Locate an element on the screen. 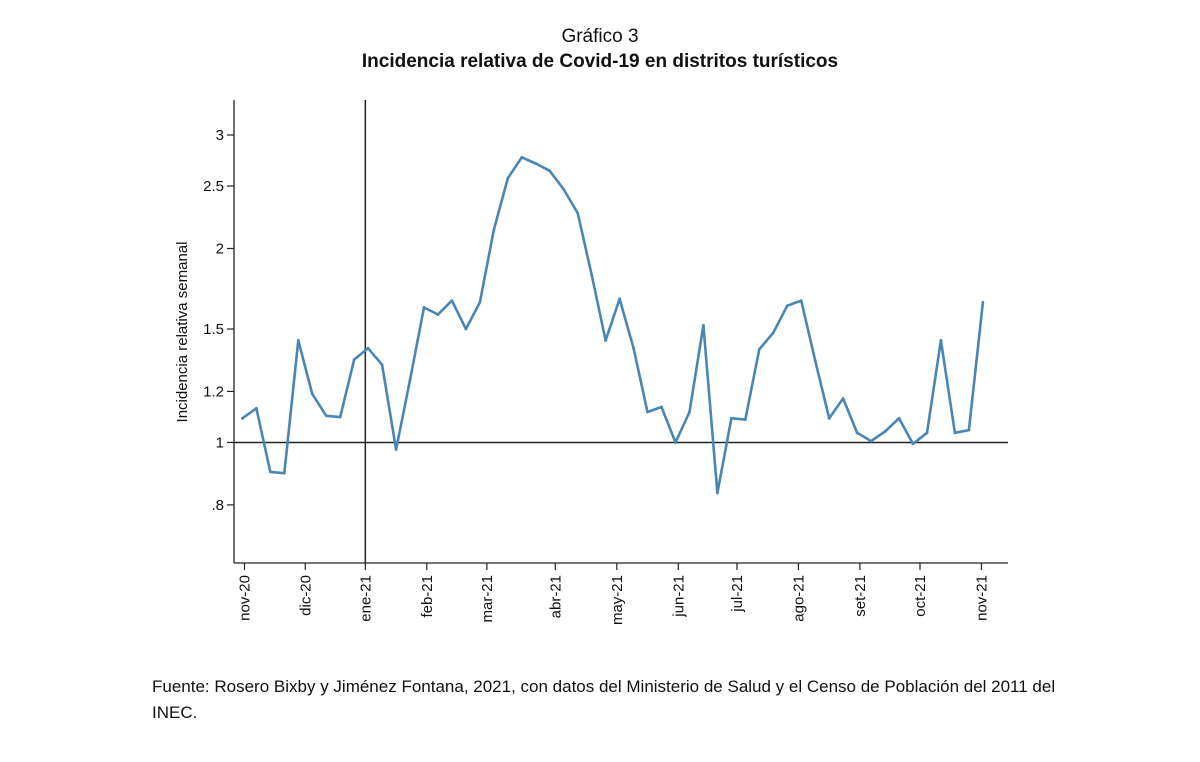 Image resolution: width=1200 pixels, height=762 pixels. y-tick-label: 1.2 is located at coordinates (213, 391).